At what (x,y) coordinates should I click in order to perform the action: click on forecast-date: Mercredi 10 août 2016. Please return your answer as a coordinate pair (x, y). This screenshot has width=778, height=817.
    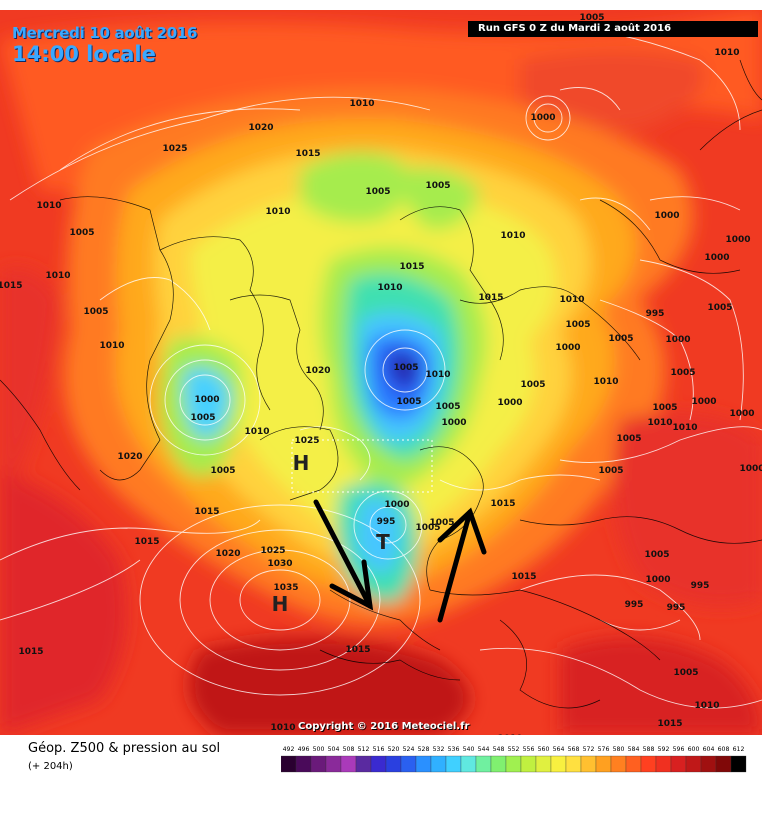
    Looking at the image, I should click on (105, 33).